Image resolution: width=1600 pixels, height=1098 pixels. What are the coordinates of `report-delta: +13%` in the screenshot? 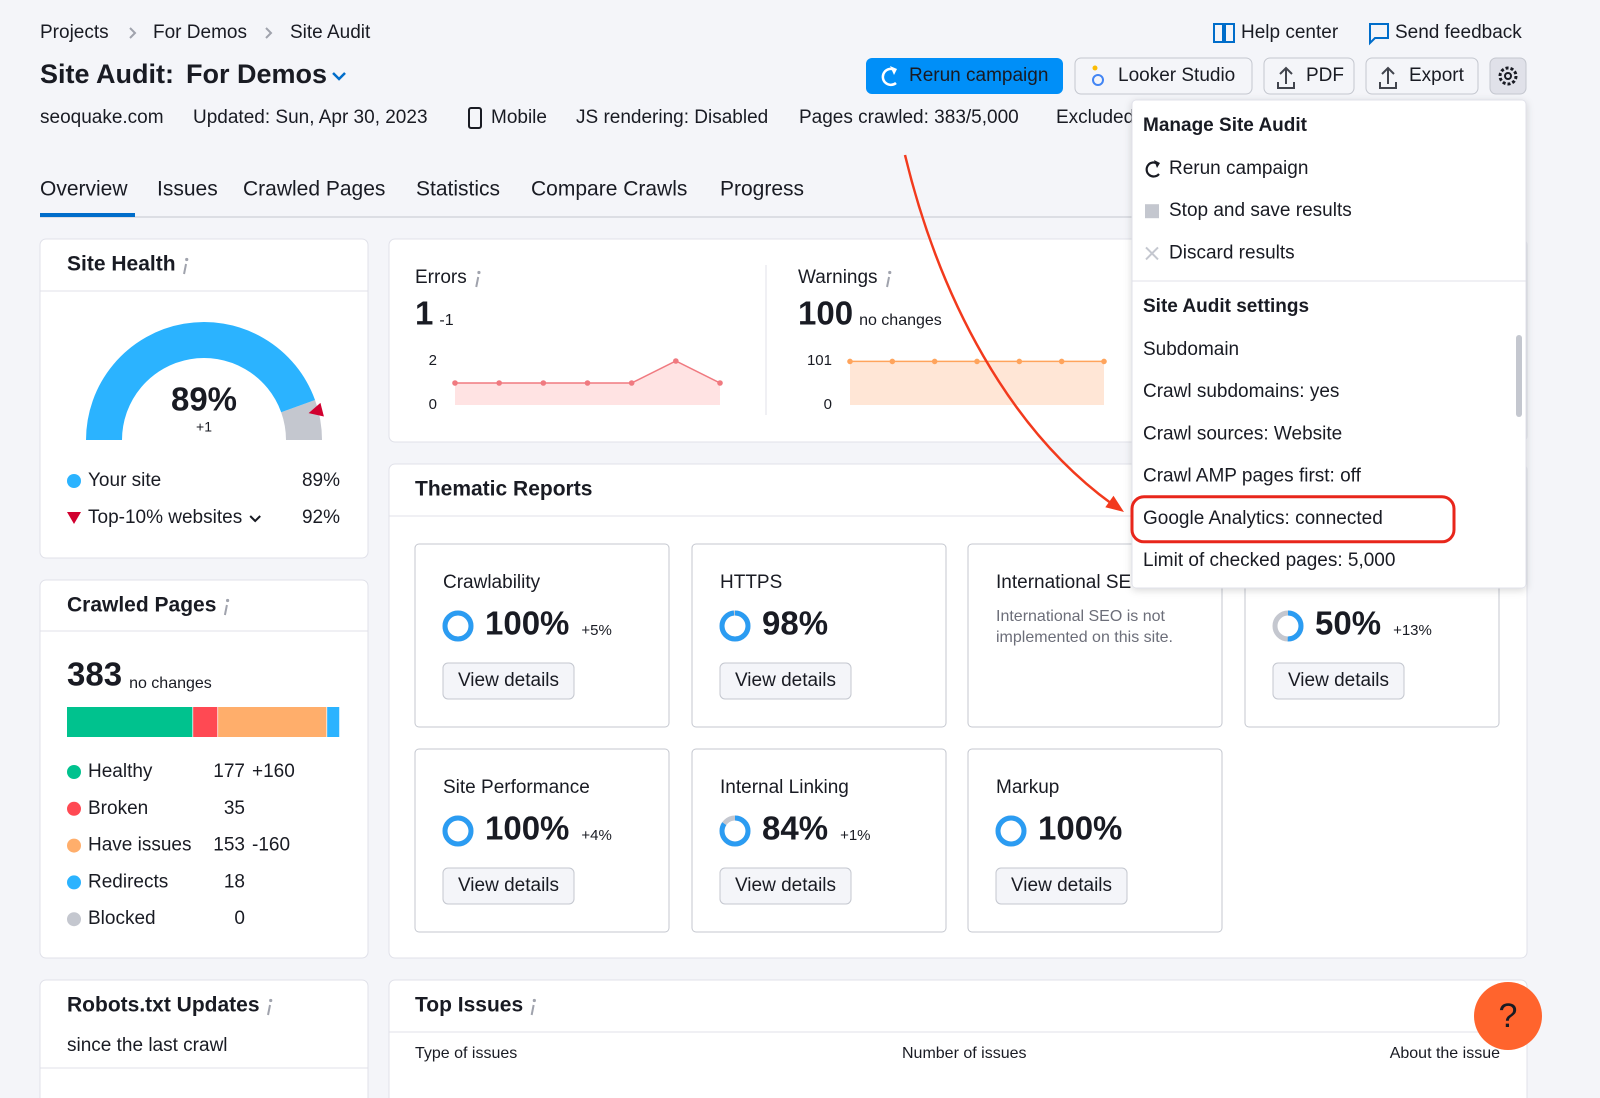 It's located at (1412, 630).